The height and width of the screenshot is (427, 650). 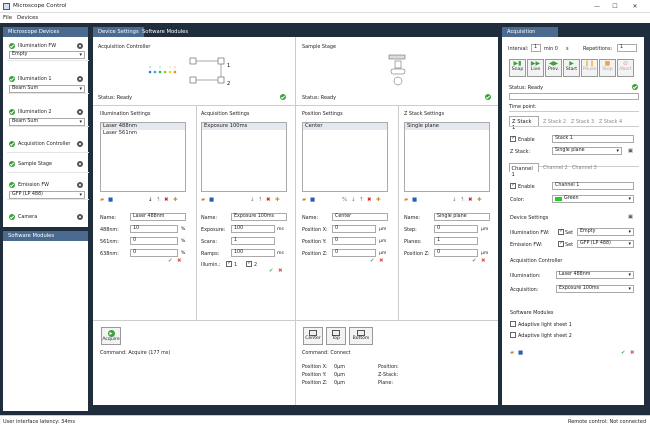 What do you see at coordinates (253, 241) in the screenshot?
I see `scans-input: 1` at bounding box center [253, 241].